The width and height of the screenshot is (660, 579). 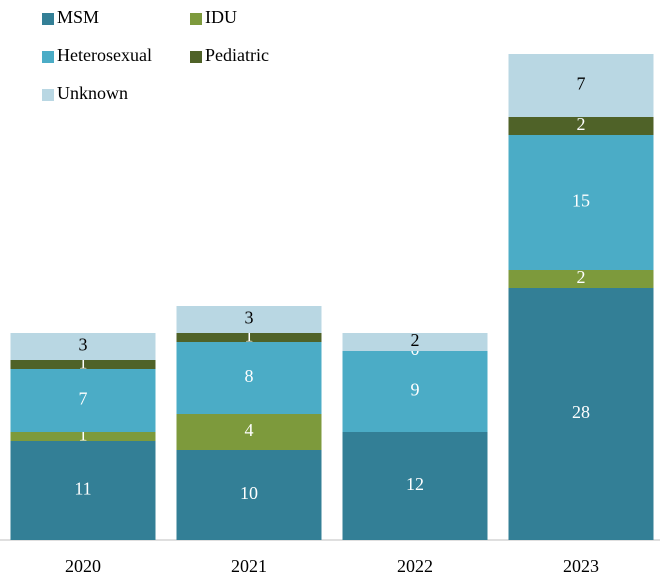 I want to click on value-label: 12, so click(x=415, y=484).